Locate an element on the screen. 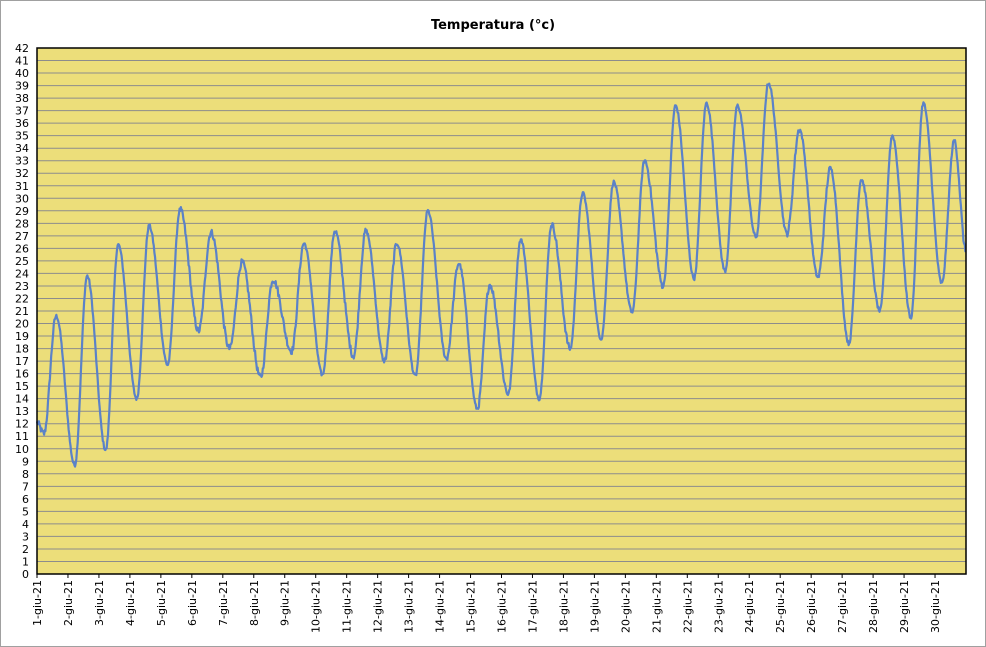 The image size is (986, 647). y-tick-label: 22 is located at coordinates (22, 298).